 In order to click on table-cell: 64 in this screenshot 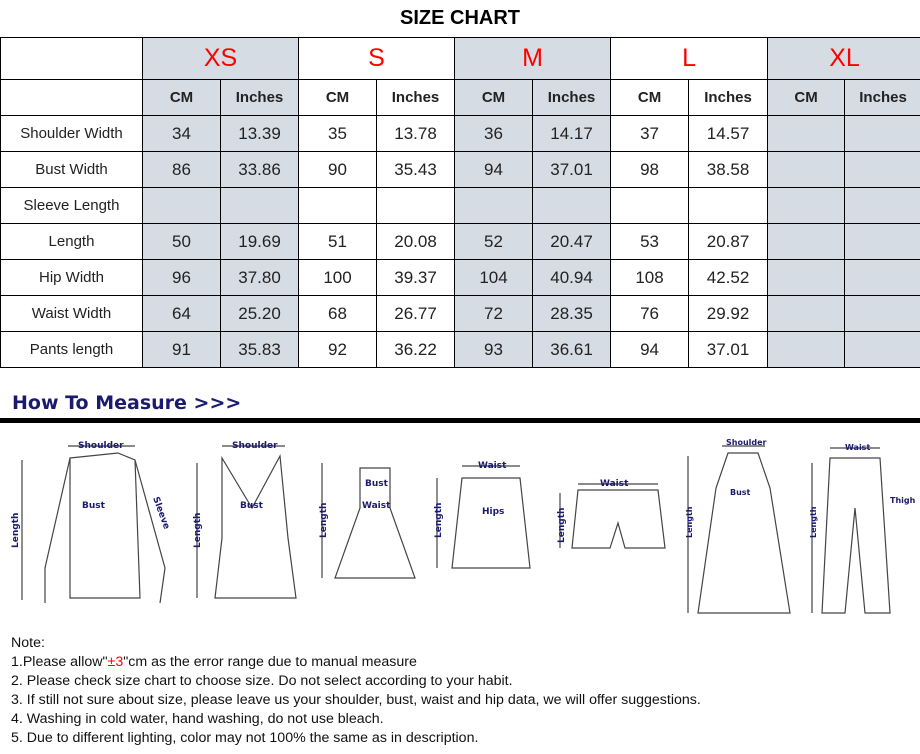, I will do `click(181, 313)`.